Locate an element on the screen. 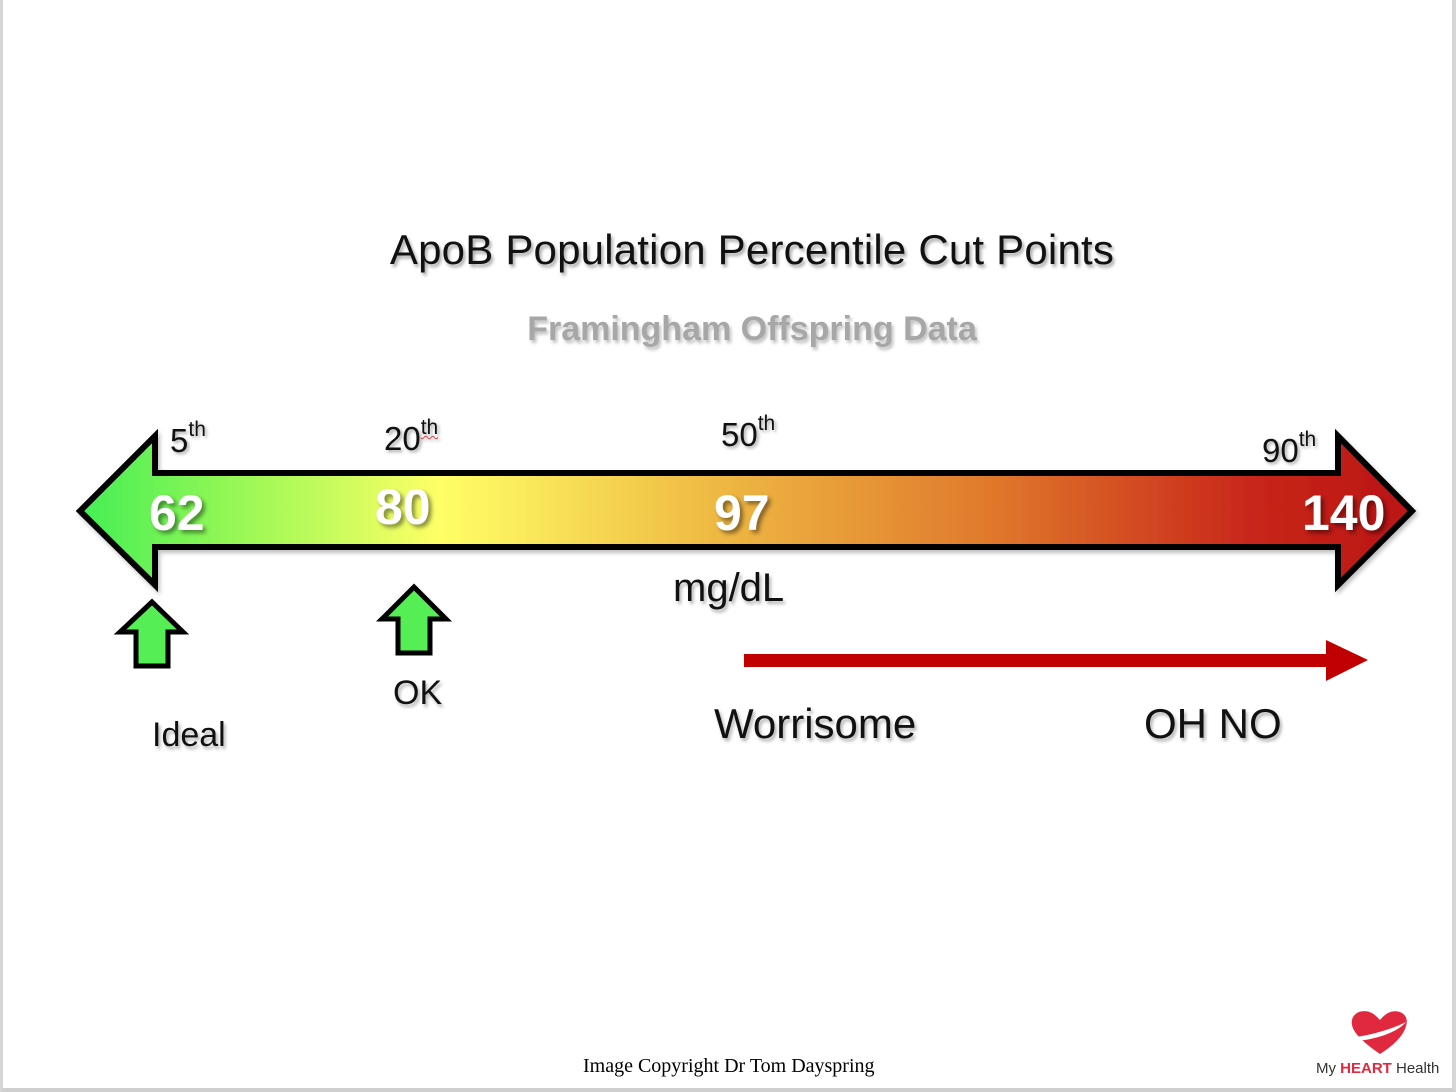 The width and height of the screenshot is (1456, 1092). percentile-label-90: 90th is located at coordinates (1289, 448).